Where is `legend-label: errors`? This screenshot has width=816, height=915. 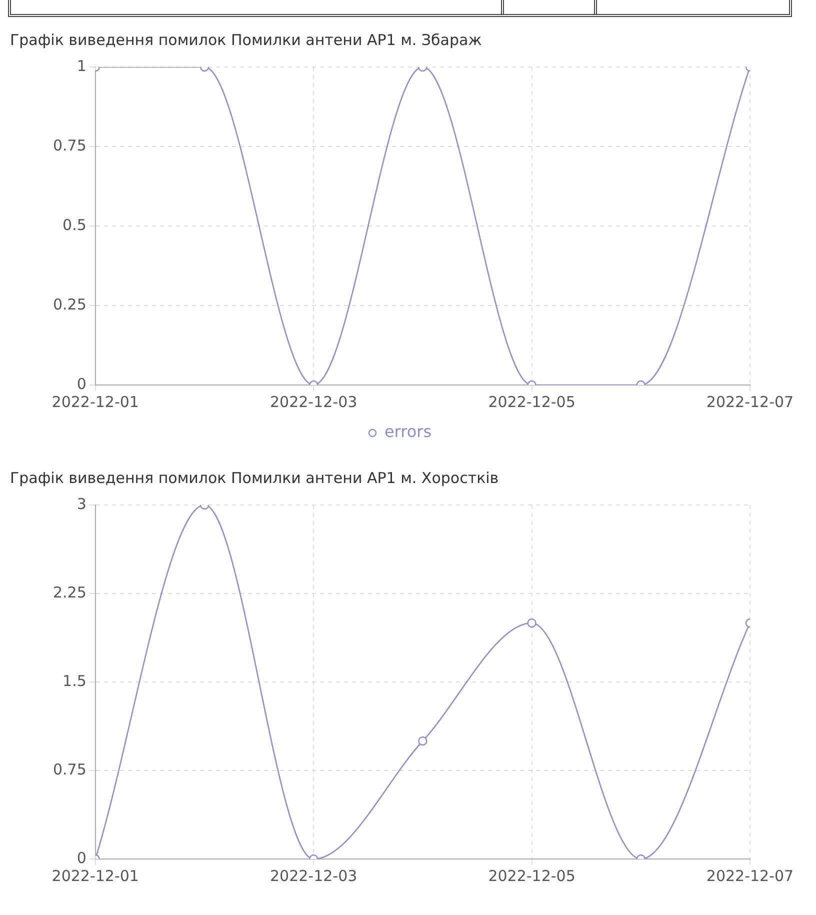
legend-label: errors is located at coordinates (408, 432).